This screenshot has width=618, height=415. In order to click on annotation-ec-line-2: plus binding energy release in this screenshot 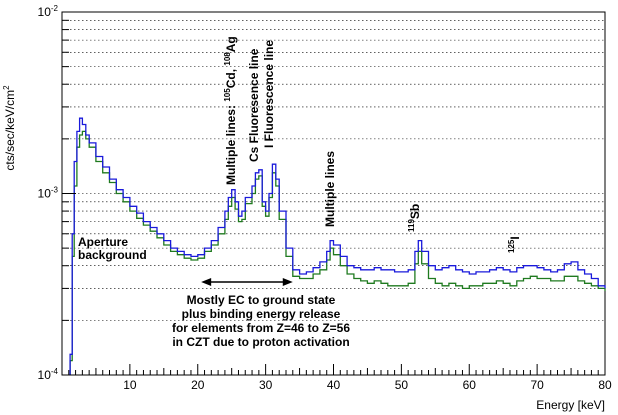, I will do `click(261, 314)`.